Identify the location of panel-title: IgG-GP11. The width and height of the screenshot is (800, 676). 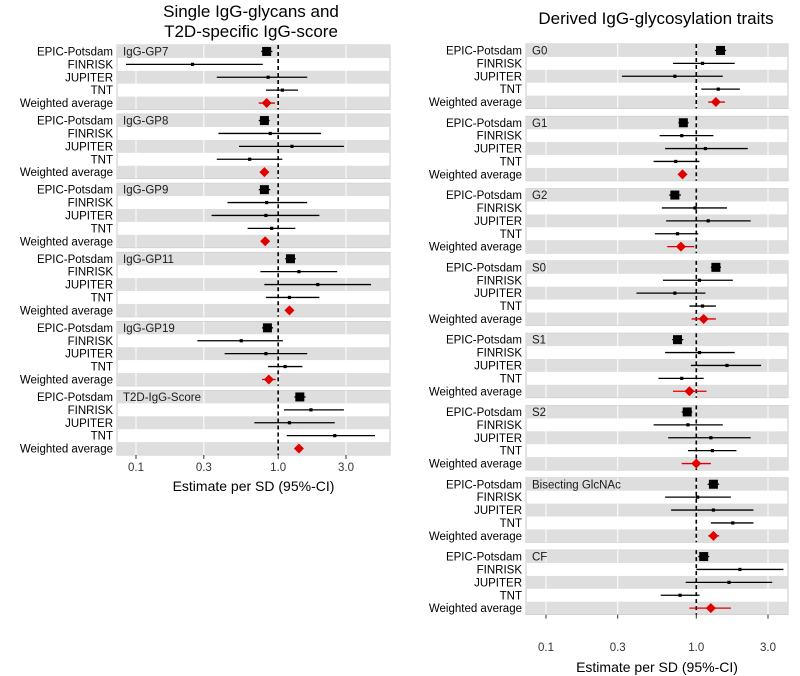
(148, 260).